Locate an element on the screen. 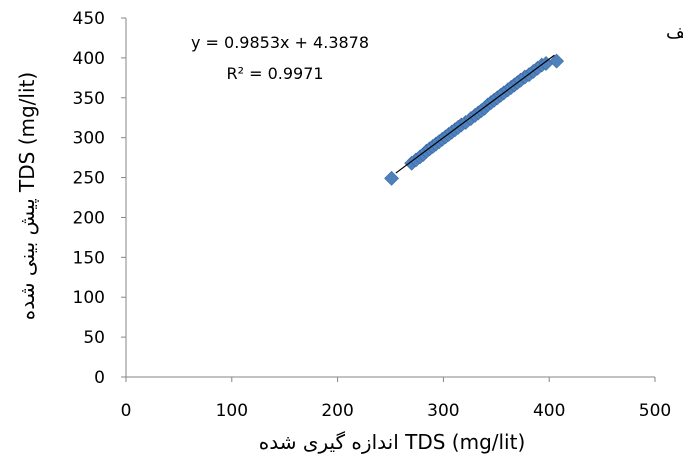 The height and width of the screenshot is (469, 683). x-tick-labels: 0 100 200 300 400 500 is located at coordinates (396, 399).